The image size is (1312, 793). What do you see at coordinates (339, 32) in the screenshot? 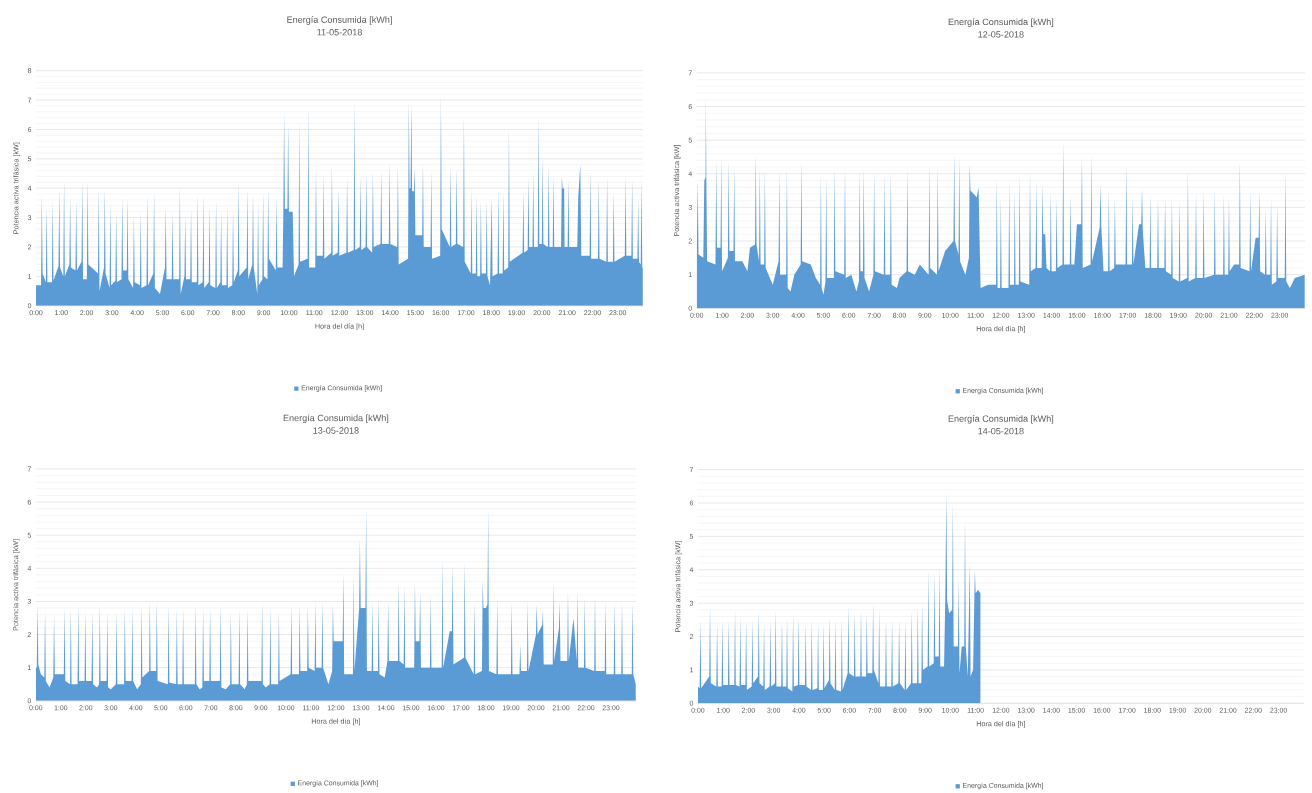
I see `chart-subtitle: 11-05-2018` at bounding box center [339, 32].